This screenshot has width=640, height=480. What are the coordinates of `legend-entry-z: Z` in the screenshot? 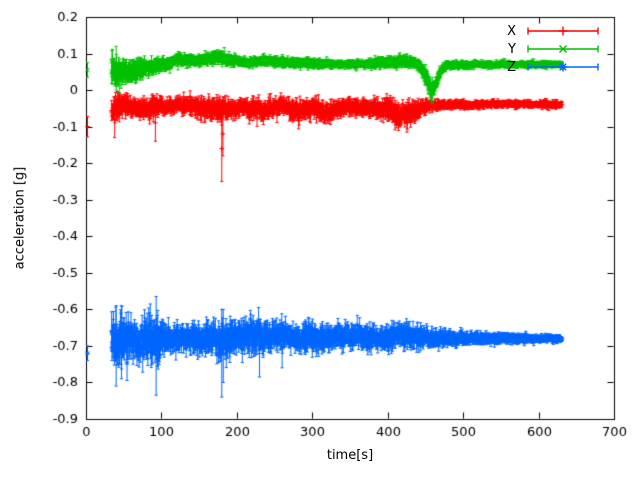 It's located at (553, 67).